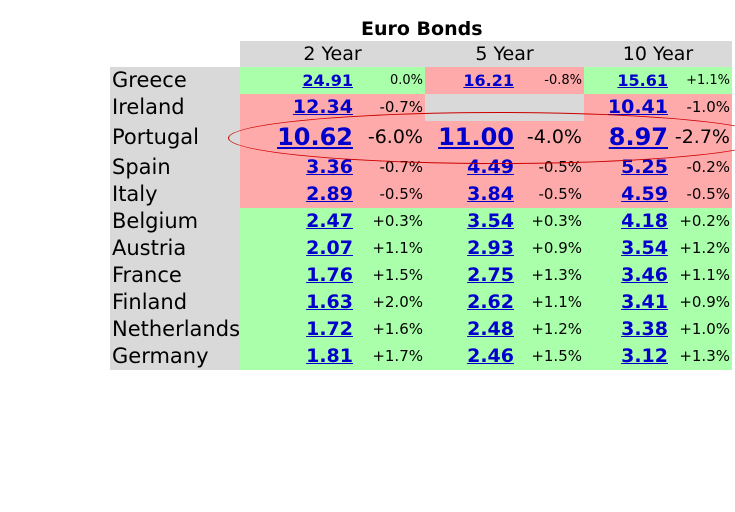 The image size is (735, 512). Describe the element at coordinates (644, 329) in the screenshot. I see `yield-link-netherlands-y10: 3.38` at that location.